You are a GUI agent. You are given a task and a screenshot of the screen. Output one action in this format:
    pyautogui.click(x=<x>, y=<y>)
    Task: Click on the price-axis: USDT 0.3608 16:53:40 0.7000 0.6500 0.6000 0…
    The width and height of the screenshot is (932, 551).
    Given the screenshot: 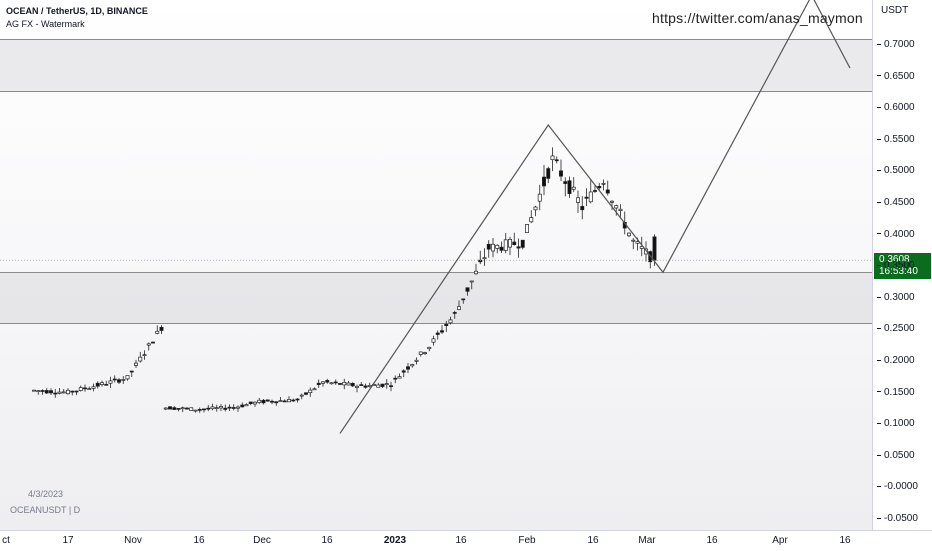 What is the action you would take?
    pyautogui.click(x=902, y=265)
    